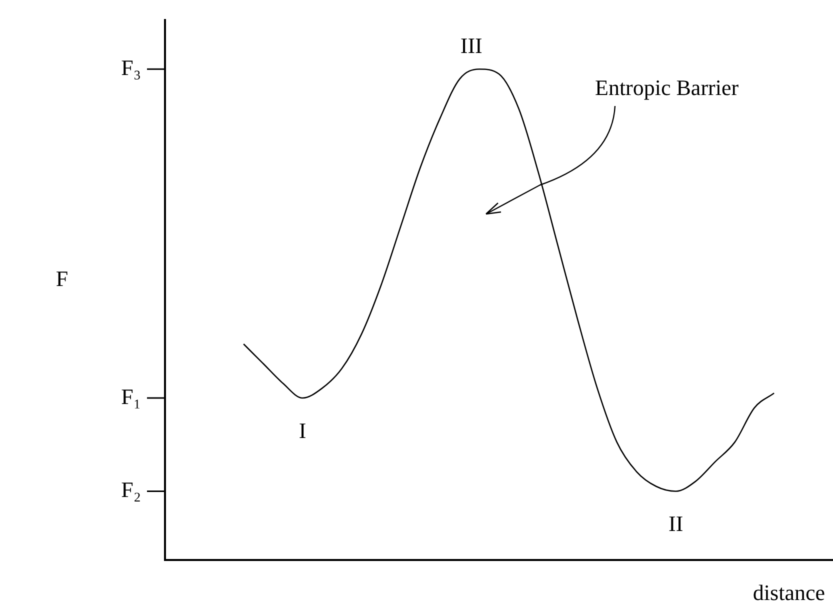 This screenshot has width=833, height=606. What do you see at coordinates (667, 87) in the screenshot?
I see `annotation: Entropic Barrier` at bounding box center [667, 87].